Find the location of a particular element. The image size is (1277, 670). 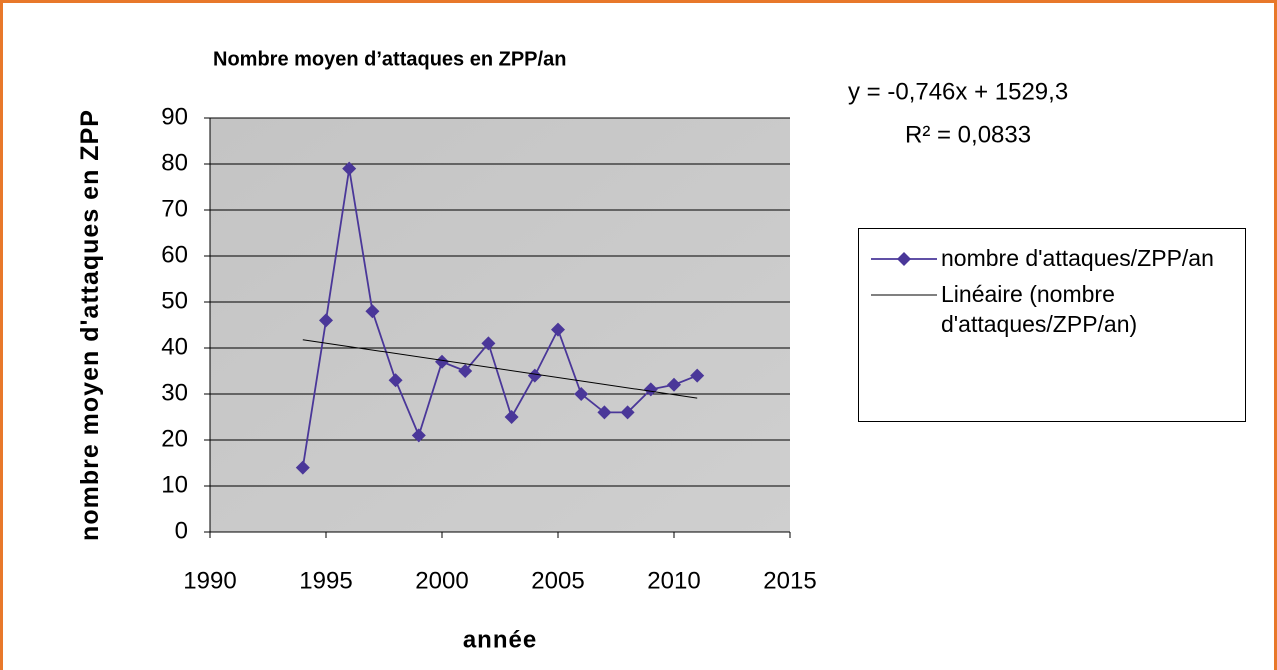

y-tick-label: 50 is located at coordinates (174, 300).